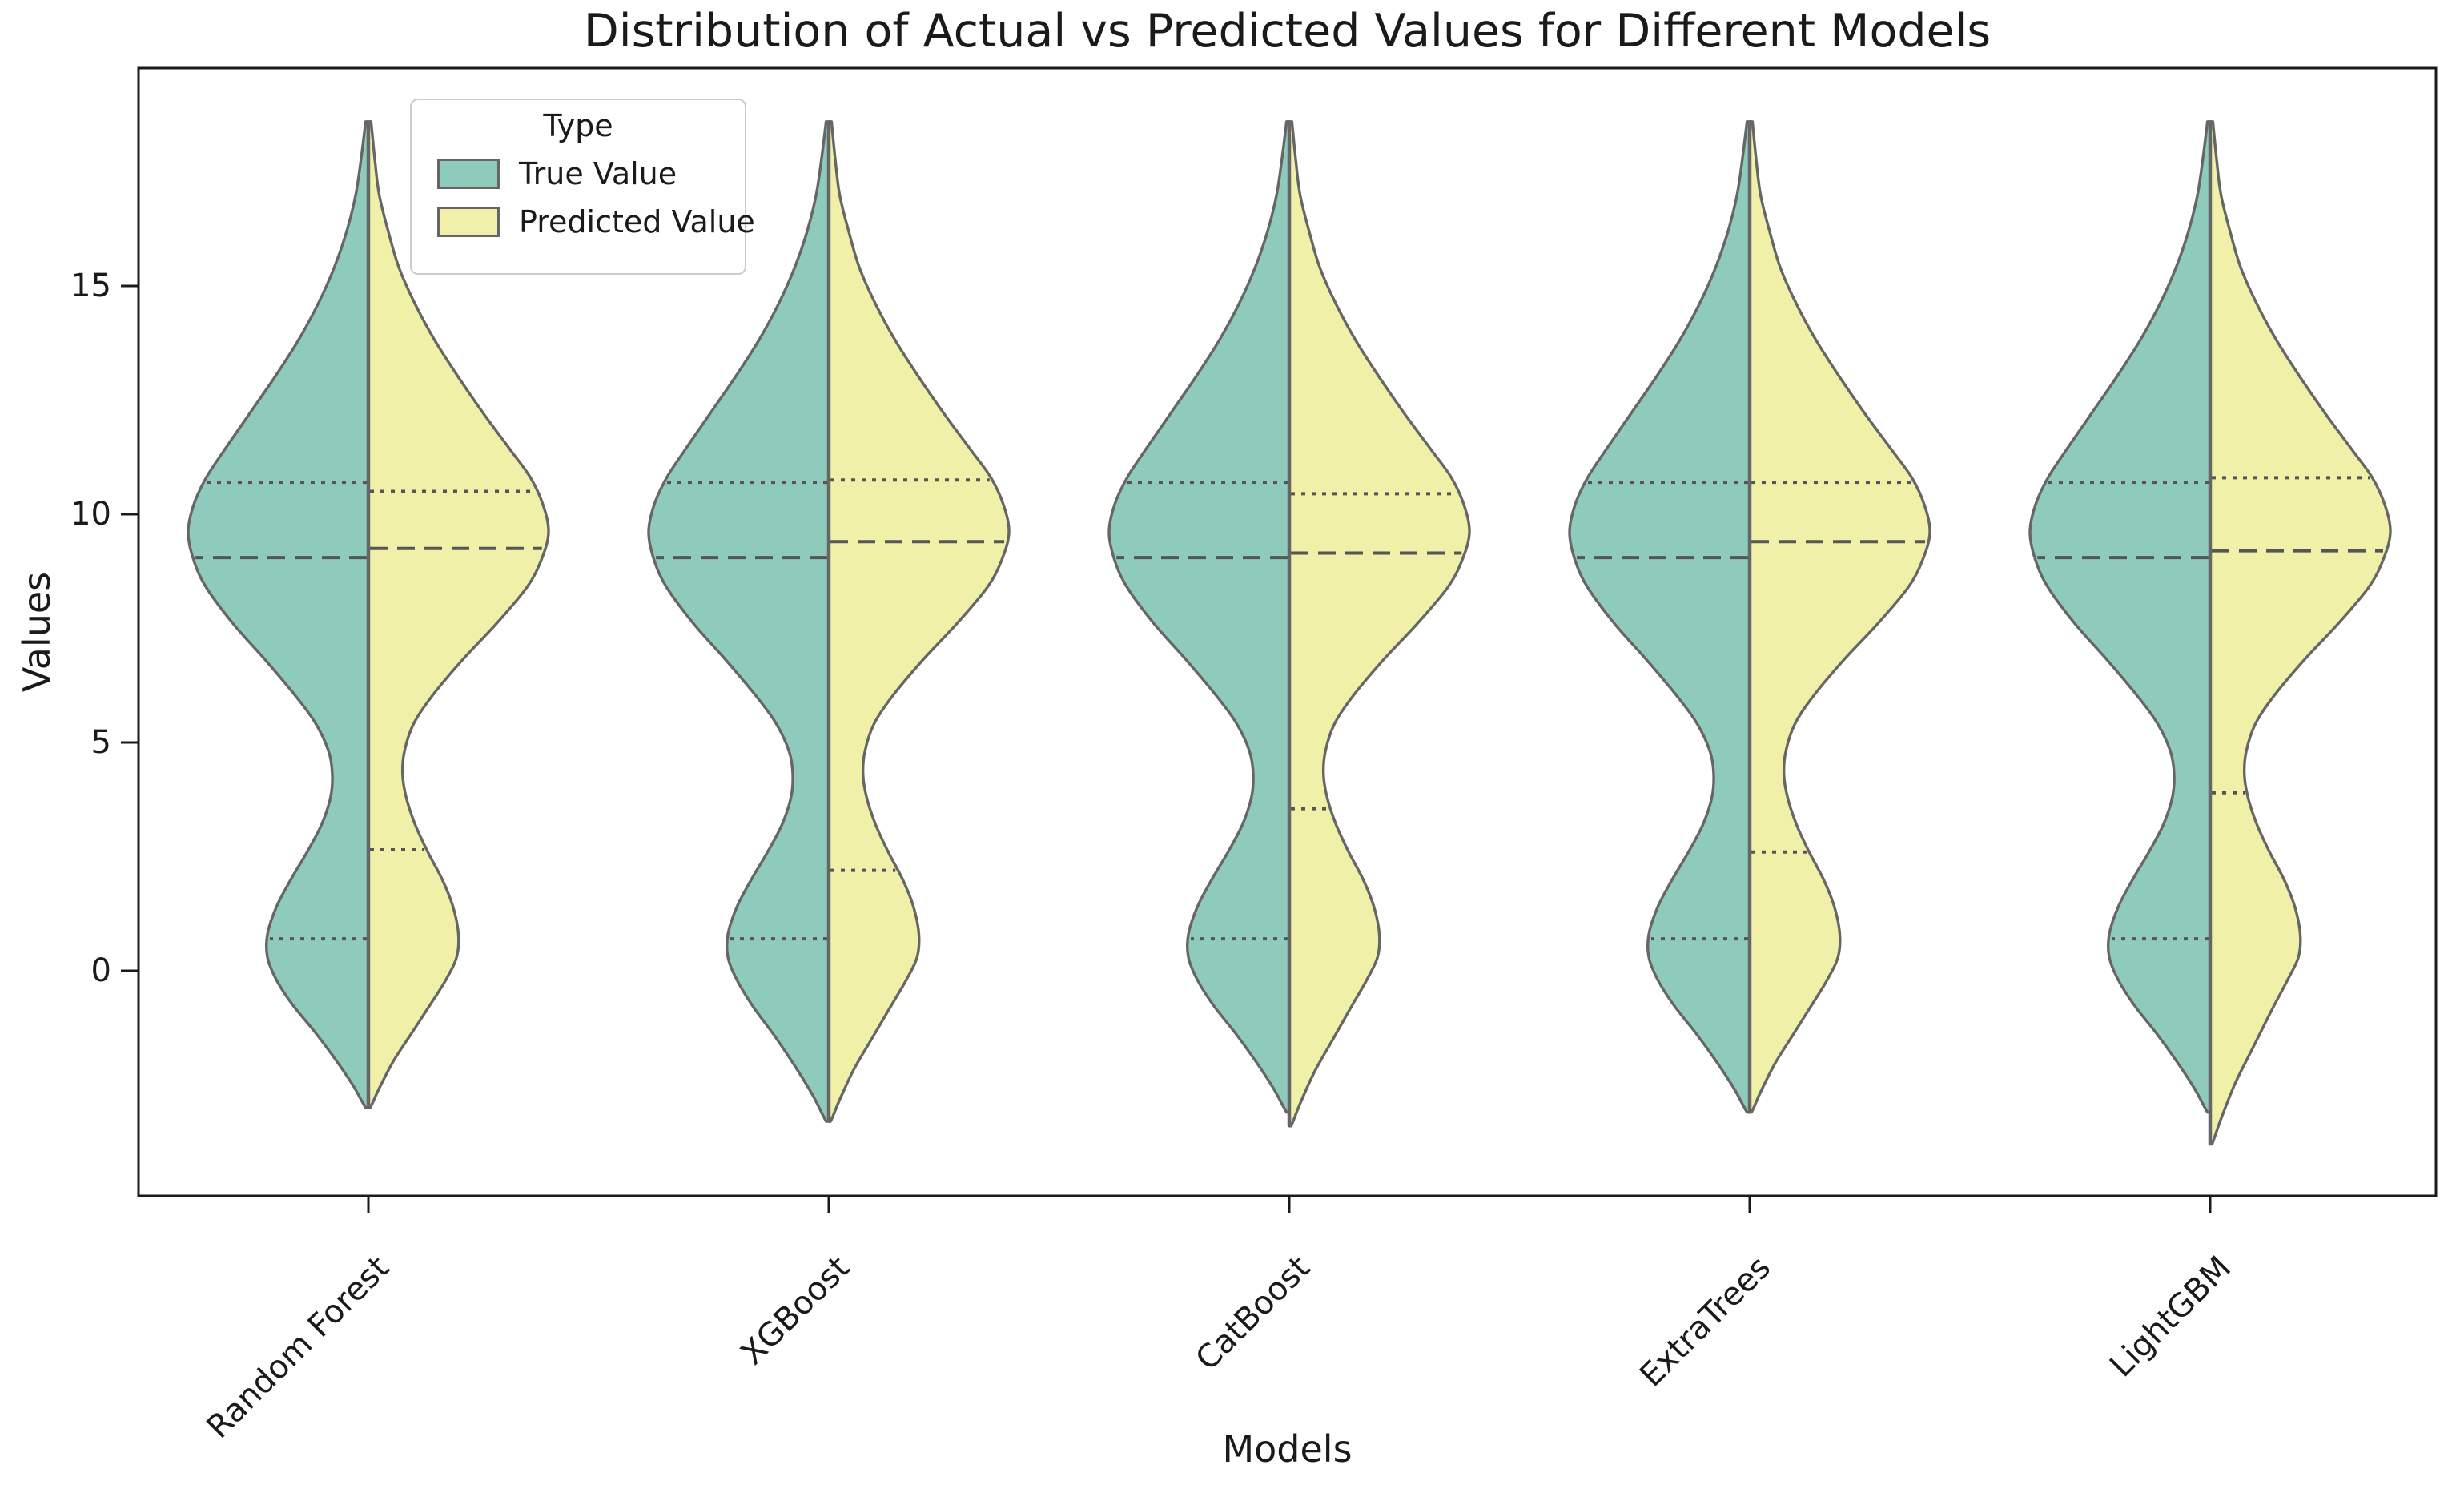  I want to click on violin-group-lightgbm, so click(2210, 633).